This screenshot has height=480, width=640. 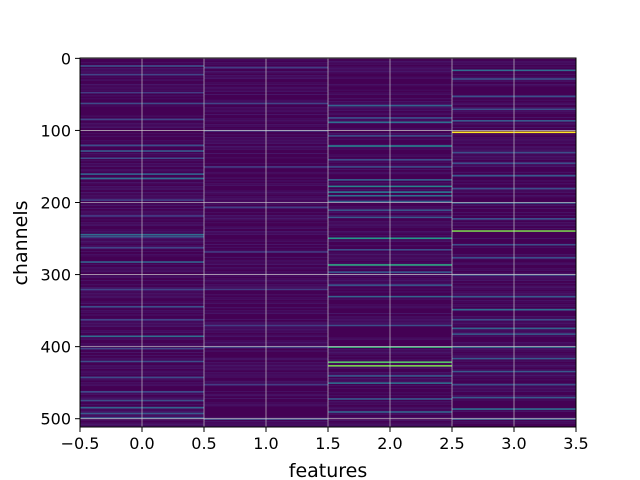 I want to click on y-tick-label: 500, so click(x=55, y=419).